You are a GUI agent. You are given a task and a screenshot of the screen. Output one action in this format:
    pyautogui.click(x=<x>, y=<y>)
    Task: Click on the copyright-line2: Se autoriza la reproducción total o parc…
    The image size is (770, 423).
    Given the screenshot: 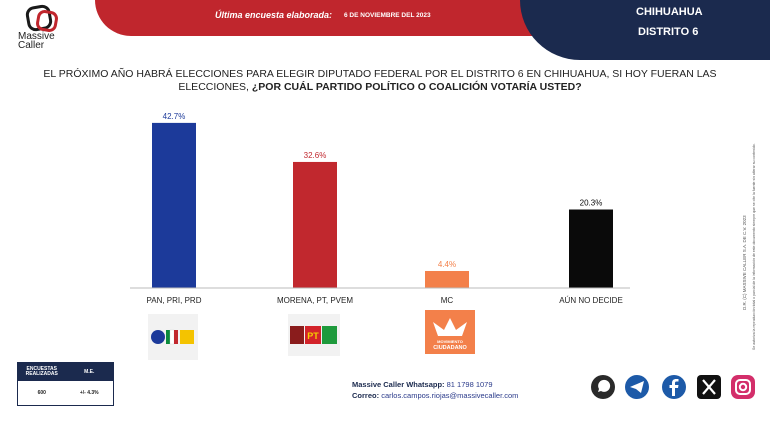 What is the action you would take?
    pyautogui.click(x=754, y=246)
    